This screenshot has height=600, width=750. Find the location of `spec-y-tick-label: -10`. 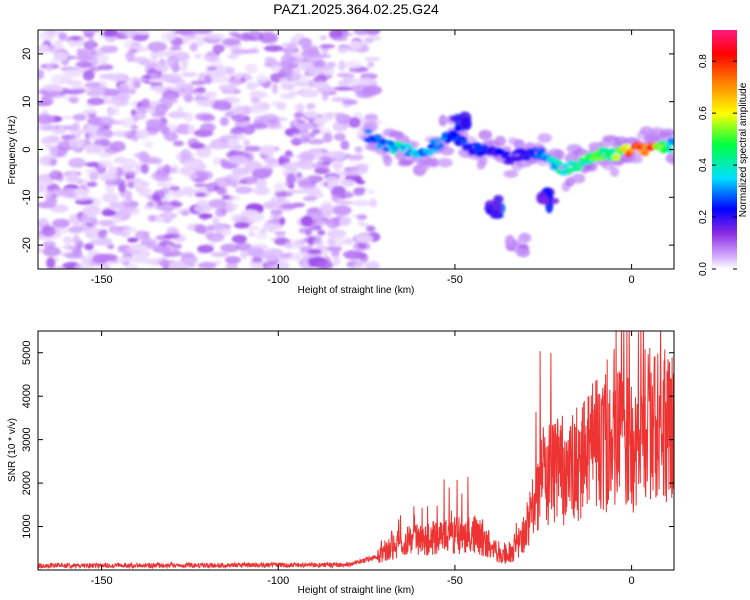

spec-y-tick-label: -10 is located at coordinates (27, 197).